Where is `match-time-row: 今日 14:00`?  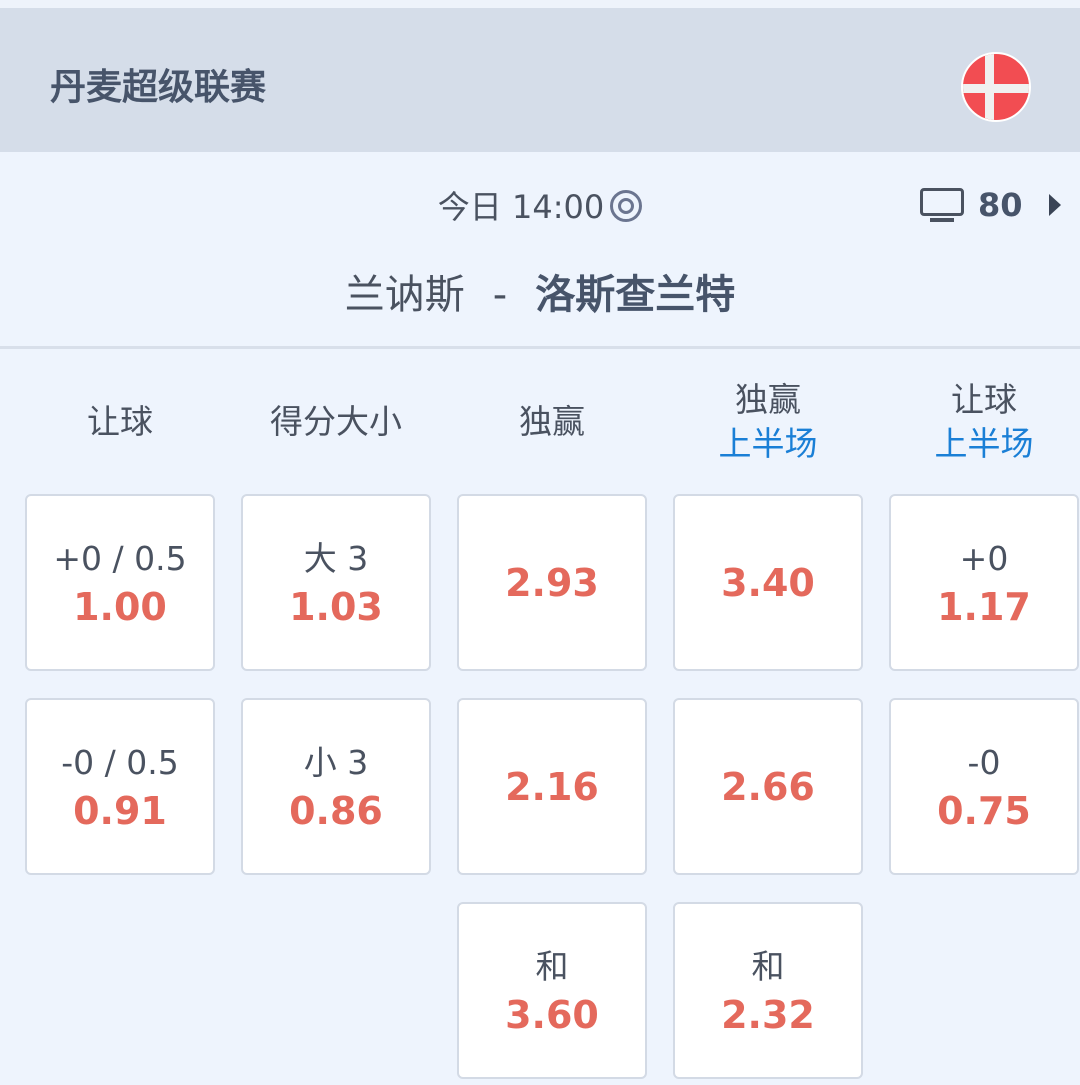 match-time-row: 今日 14:00 is located at coordinates (540, 205).